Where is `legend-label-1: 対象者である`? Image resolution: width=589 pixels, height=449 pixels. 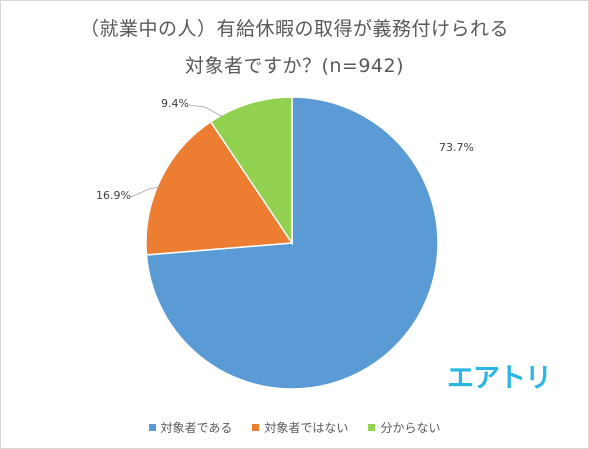
legend-label-1: 対象者である is located at coordinates (196, 428).